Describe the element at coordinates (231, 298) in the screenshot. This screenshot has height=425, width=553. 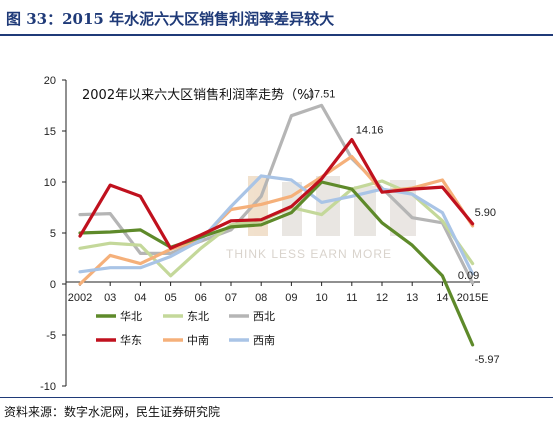
I see `x-tick-label: 07` at that location.